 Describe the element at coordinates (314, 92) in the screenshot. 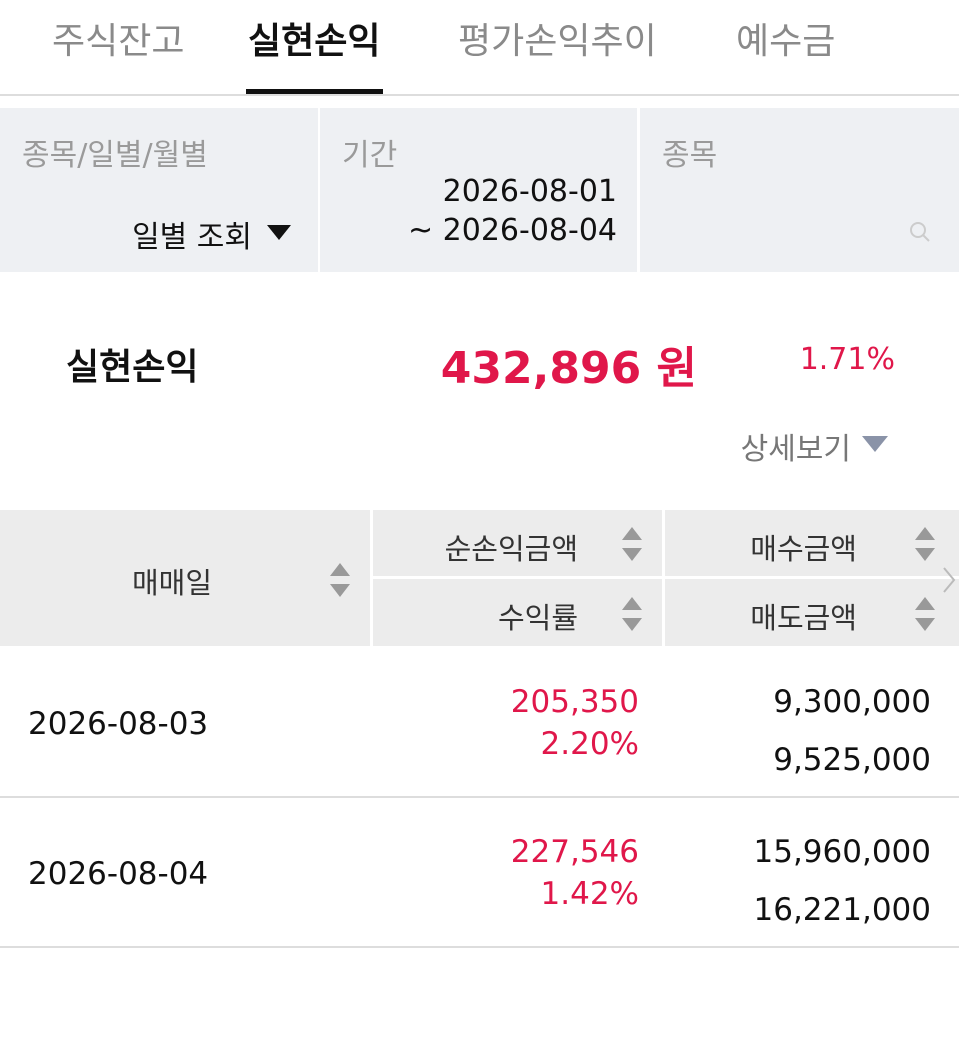

I see `tab-underline` at that location.